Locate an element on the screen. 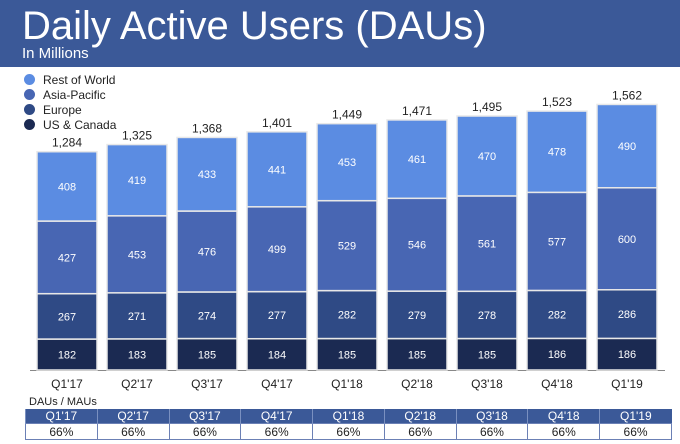 The height and width of the screenshot is (444, 680). segment-label: 427 is located at coordinates (67, 258).